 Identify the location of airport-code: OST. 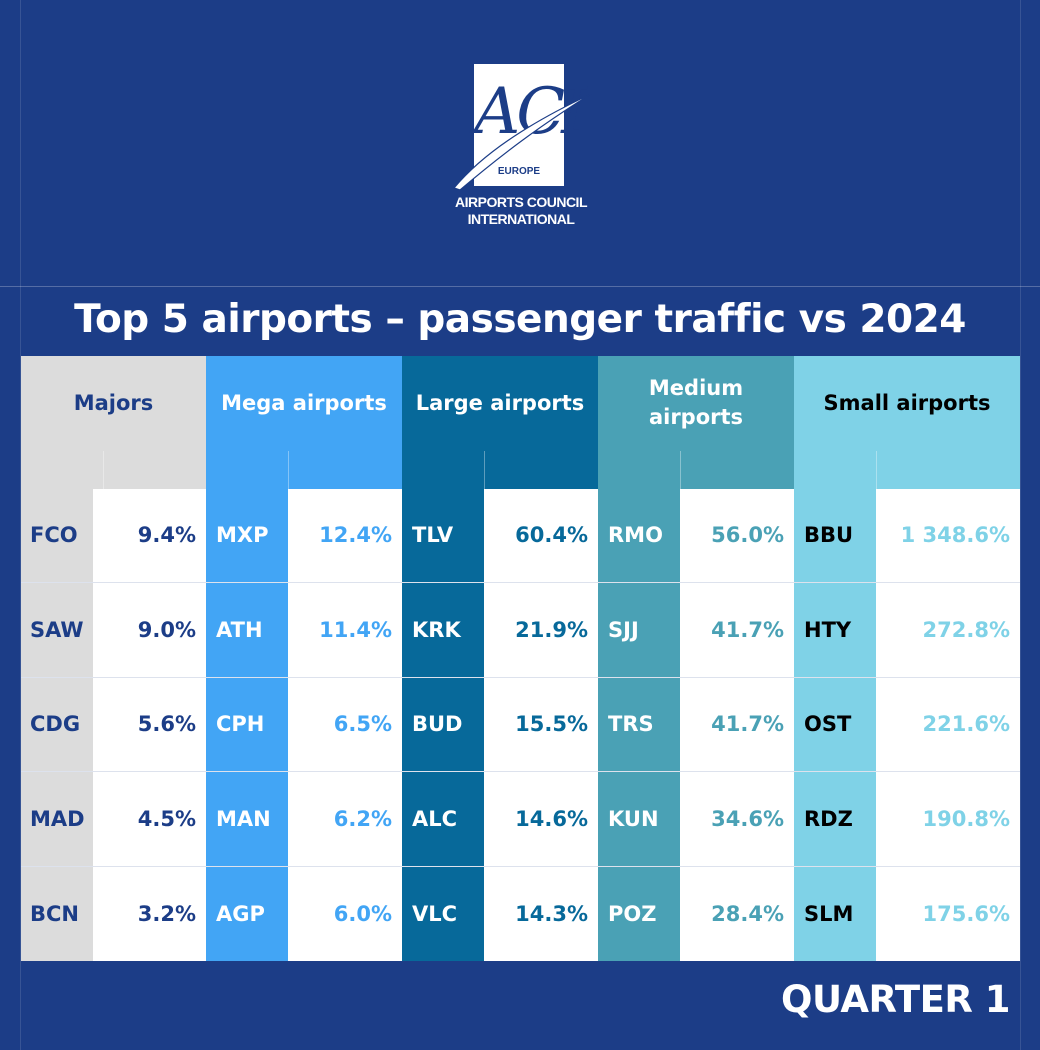
(835, 724).